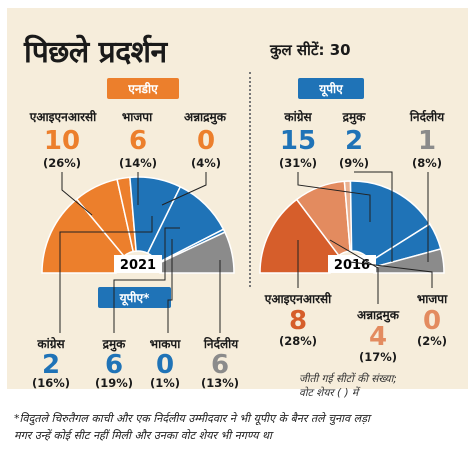 Image resolution: width=475 pixels, height=464 pixels. I want to click on share-2021-dmk: (19%), so click(114, 383).